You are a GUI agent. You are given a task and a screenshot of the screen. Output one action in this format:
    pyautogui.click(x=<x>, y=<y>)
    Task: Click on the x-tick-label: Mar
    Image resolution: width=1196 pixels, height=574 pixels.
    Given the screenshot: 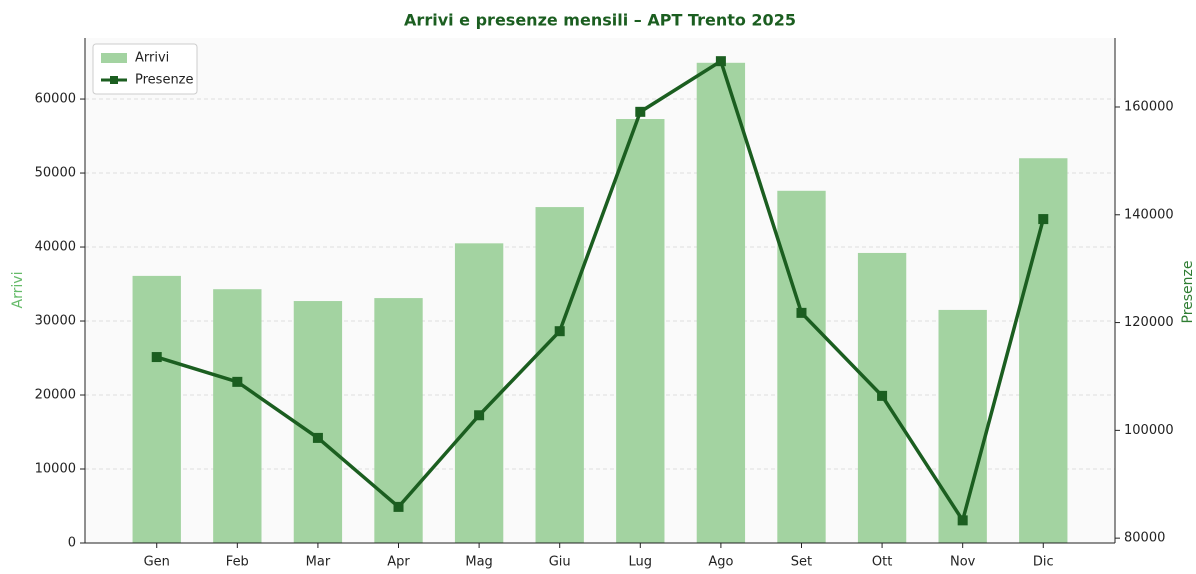 What is the action you would take?
    pyautogui.click(x=318, y=562)
    